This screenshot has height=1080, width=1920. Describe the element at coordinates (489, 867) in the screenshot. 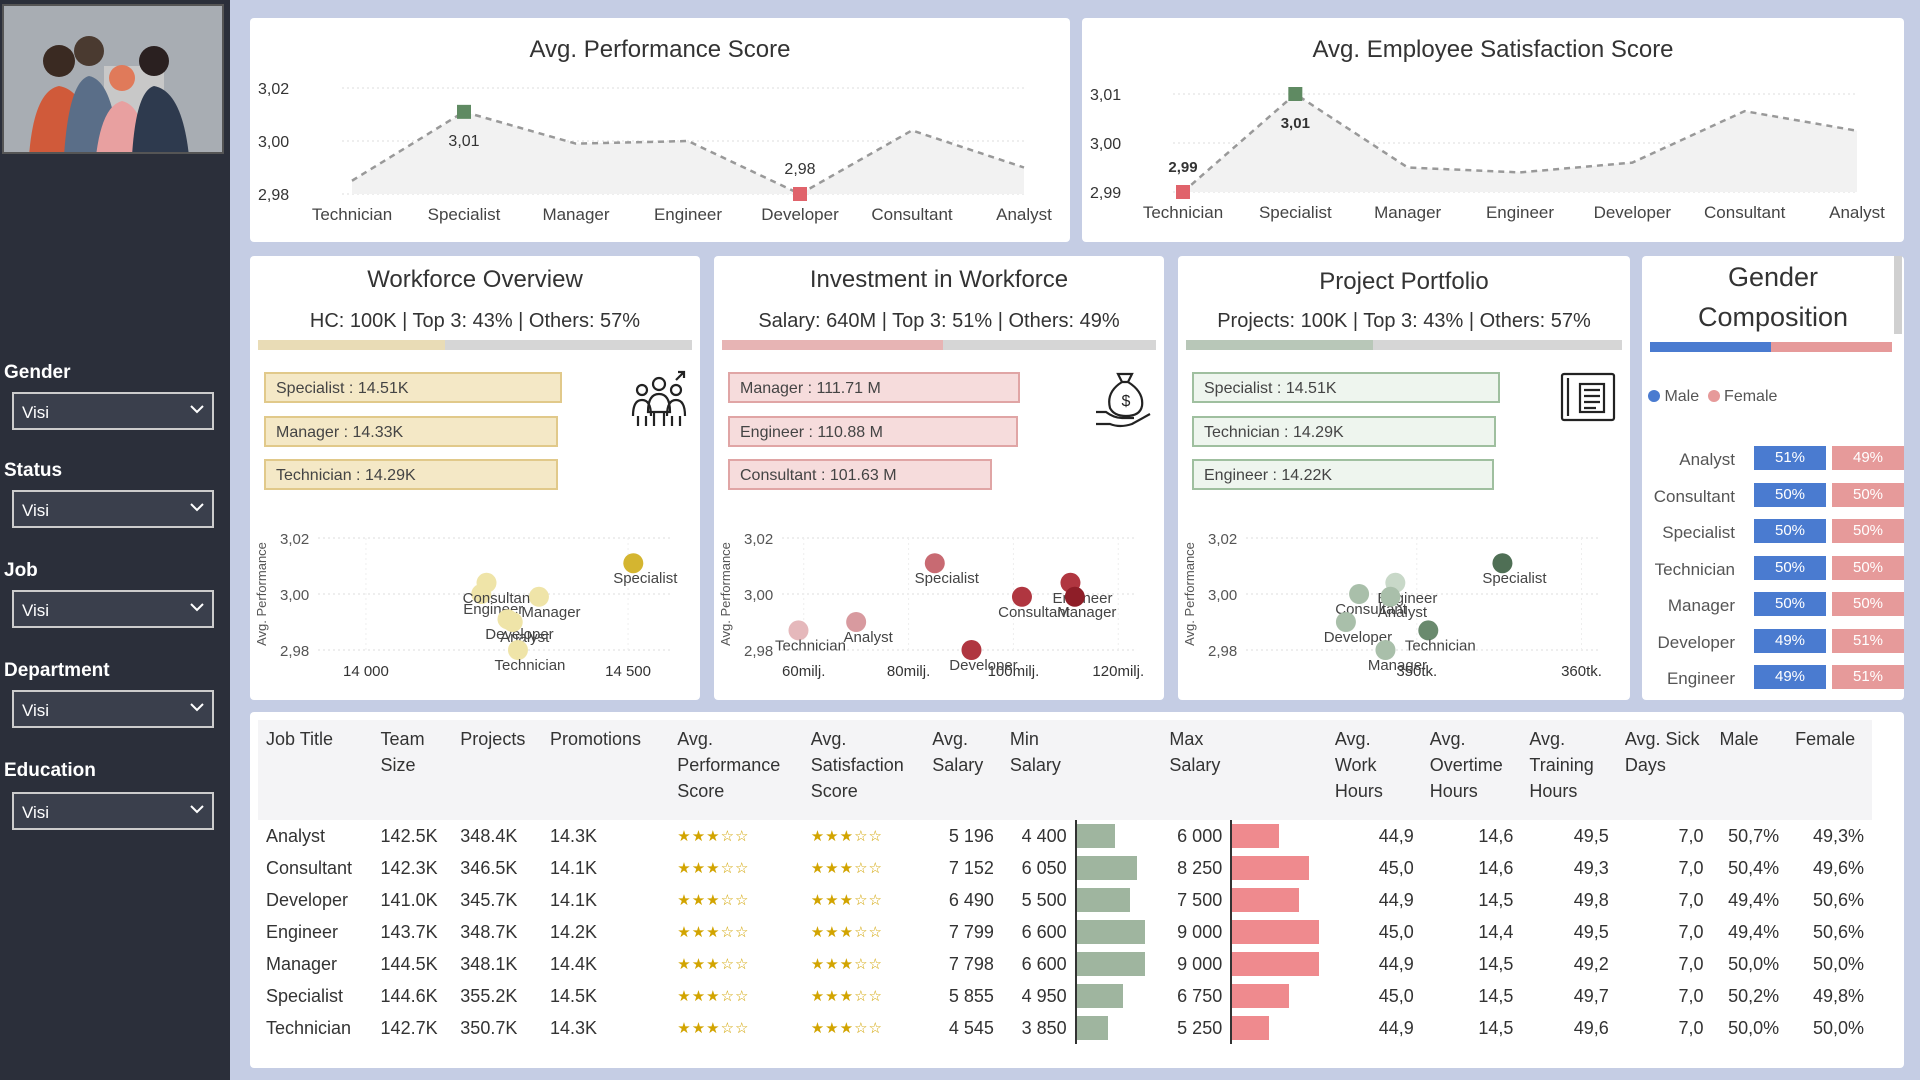

I see `projects-cell: 346.5K` at that location.